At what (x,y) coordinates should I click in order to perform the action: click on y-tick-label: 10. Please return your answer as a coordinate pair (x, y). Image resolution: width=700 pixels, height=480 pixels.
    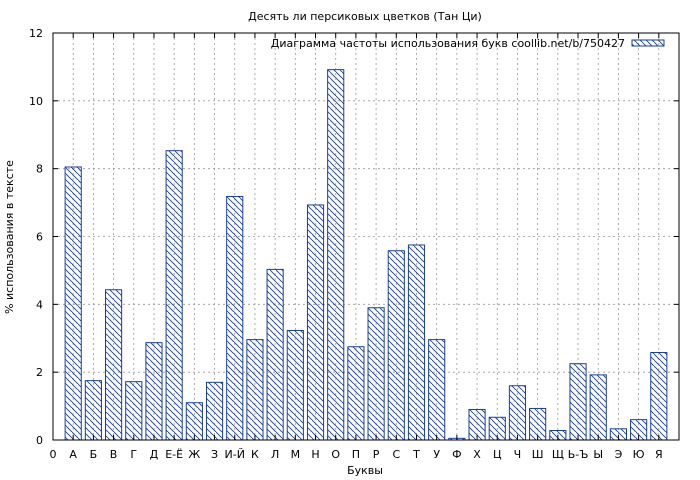
    Looking at the image, I should click on (36, 101).